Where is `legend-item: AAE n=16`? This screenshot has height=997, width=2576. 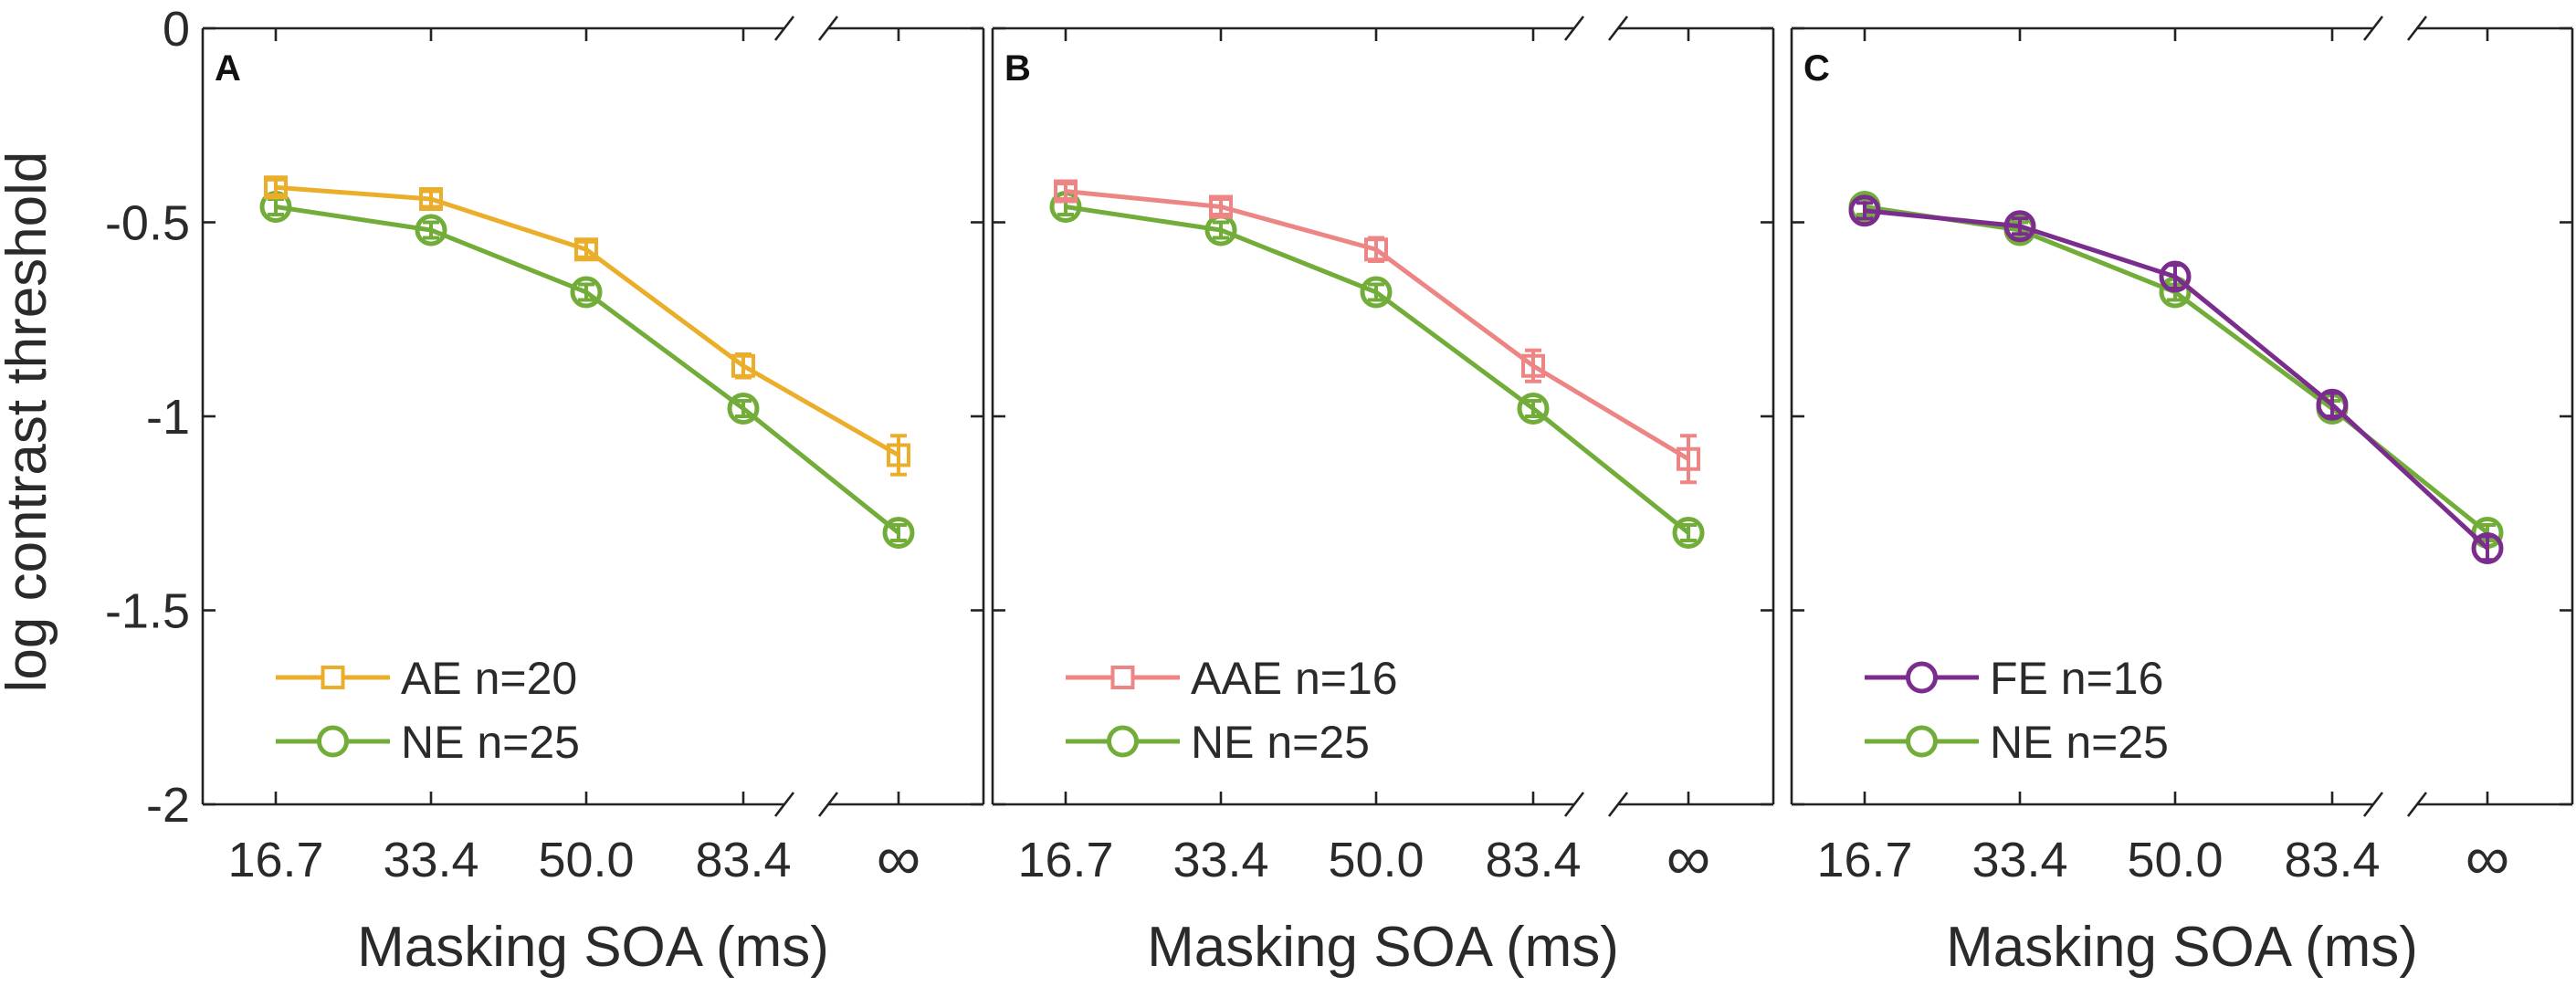
legend-item: AAE n=16 is located at coordinates (1232, 678).